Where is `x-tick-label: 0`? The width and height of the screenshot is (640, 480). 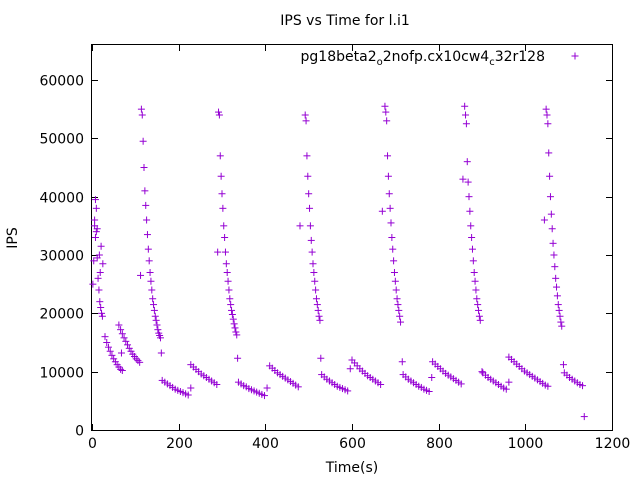
x-tick-label: 0 is located at coordinates (92, 444).